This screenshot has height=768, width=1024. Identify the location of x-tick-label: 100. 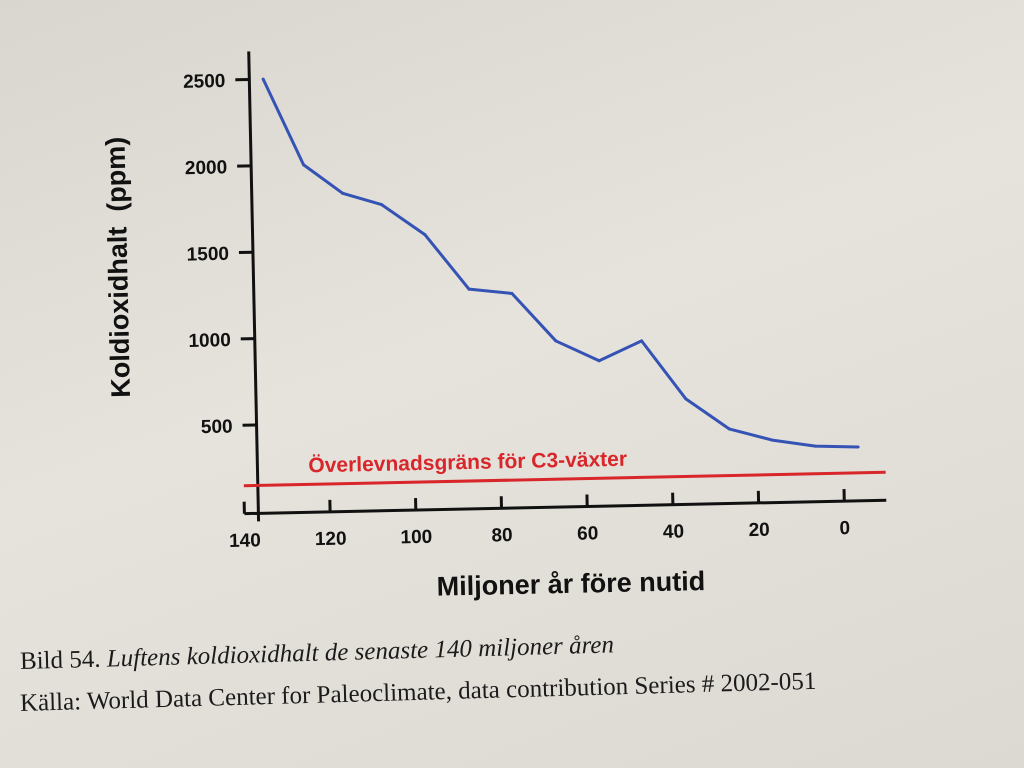
(416, 538).